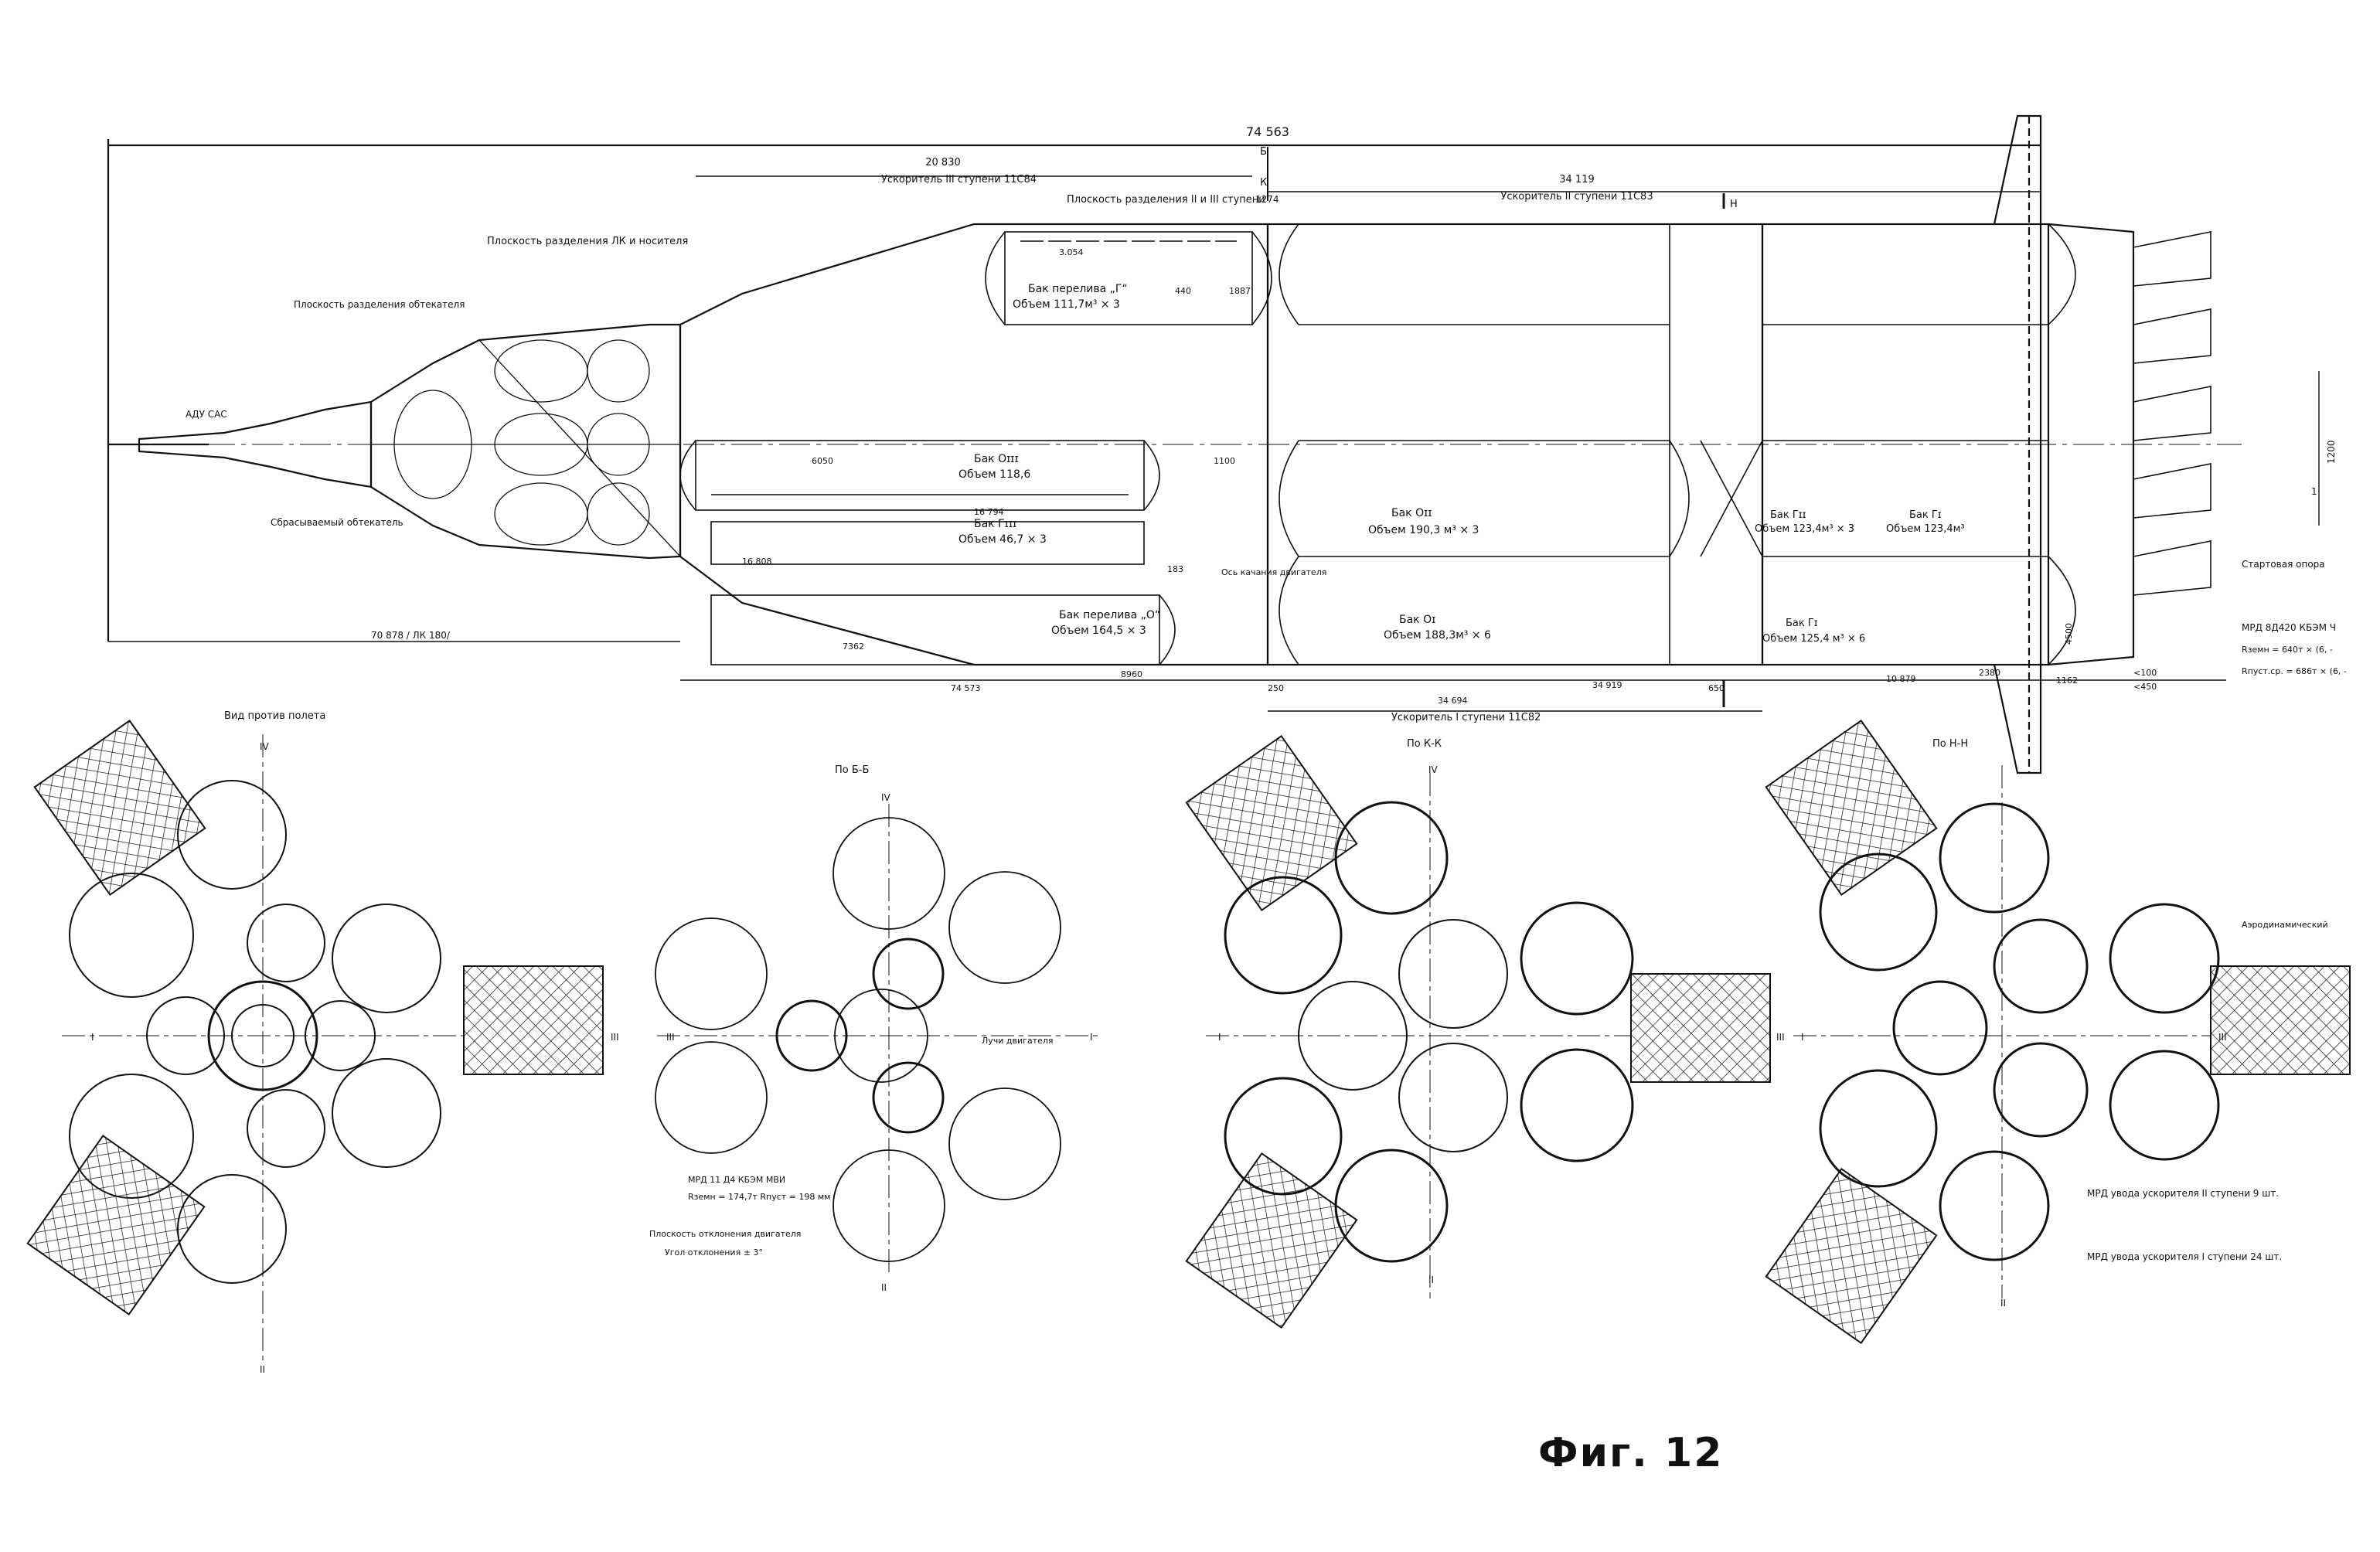 The width and height of the screenshot is (2380, 1552). What do you see at coordinates (525, 441) in the screenshot?
I see `lk-fairing` at bounding box center [525, 441].